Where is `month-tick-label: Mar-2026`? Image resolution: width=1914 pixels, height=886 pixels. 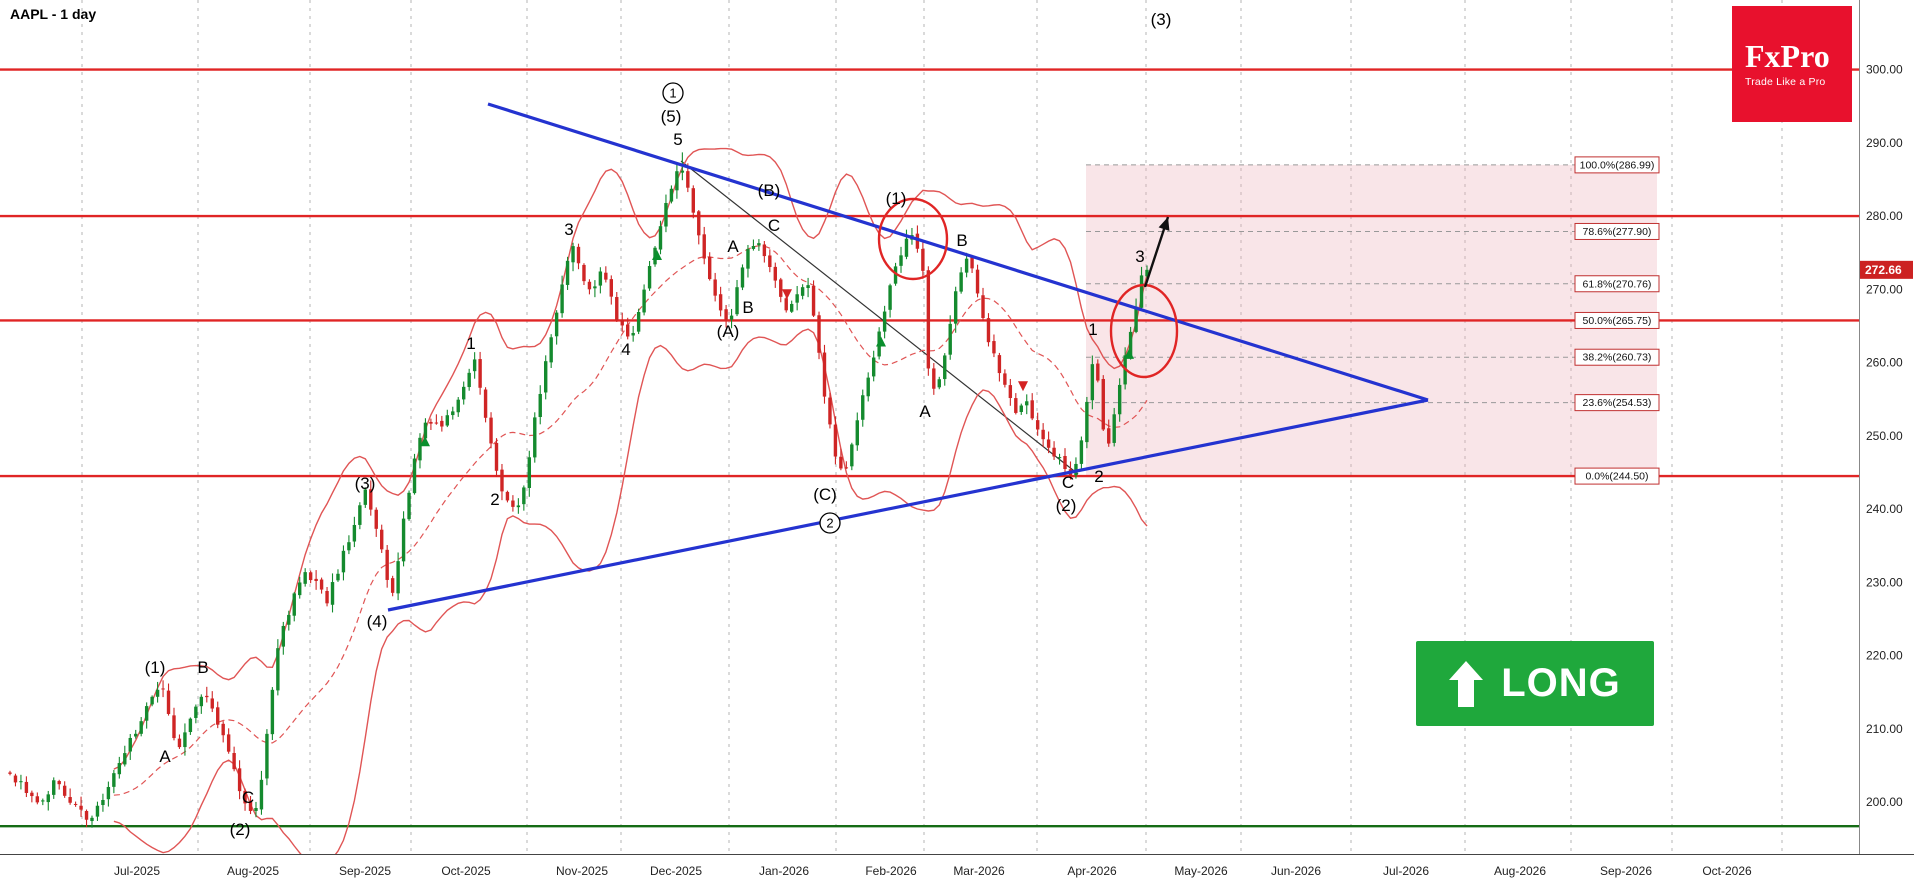
month-tick-label: Mar-2026 is located at coordinates (979, 871).